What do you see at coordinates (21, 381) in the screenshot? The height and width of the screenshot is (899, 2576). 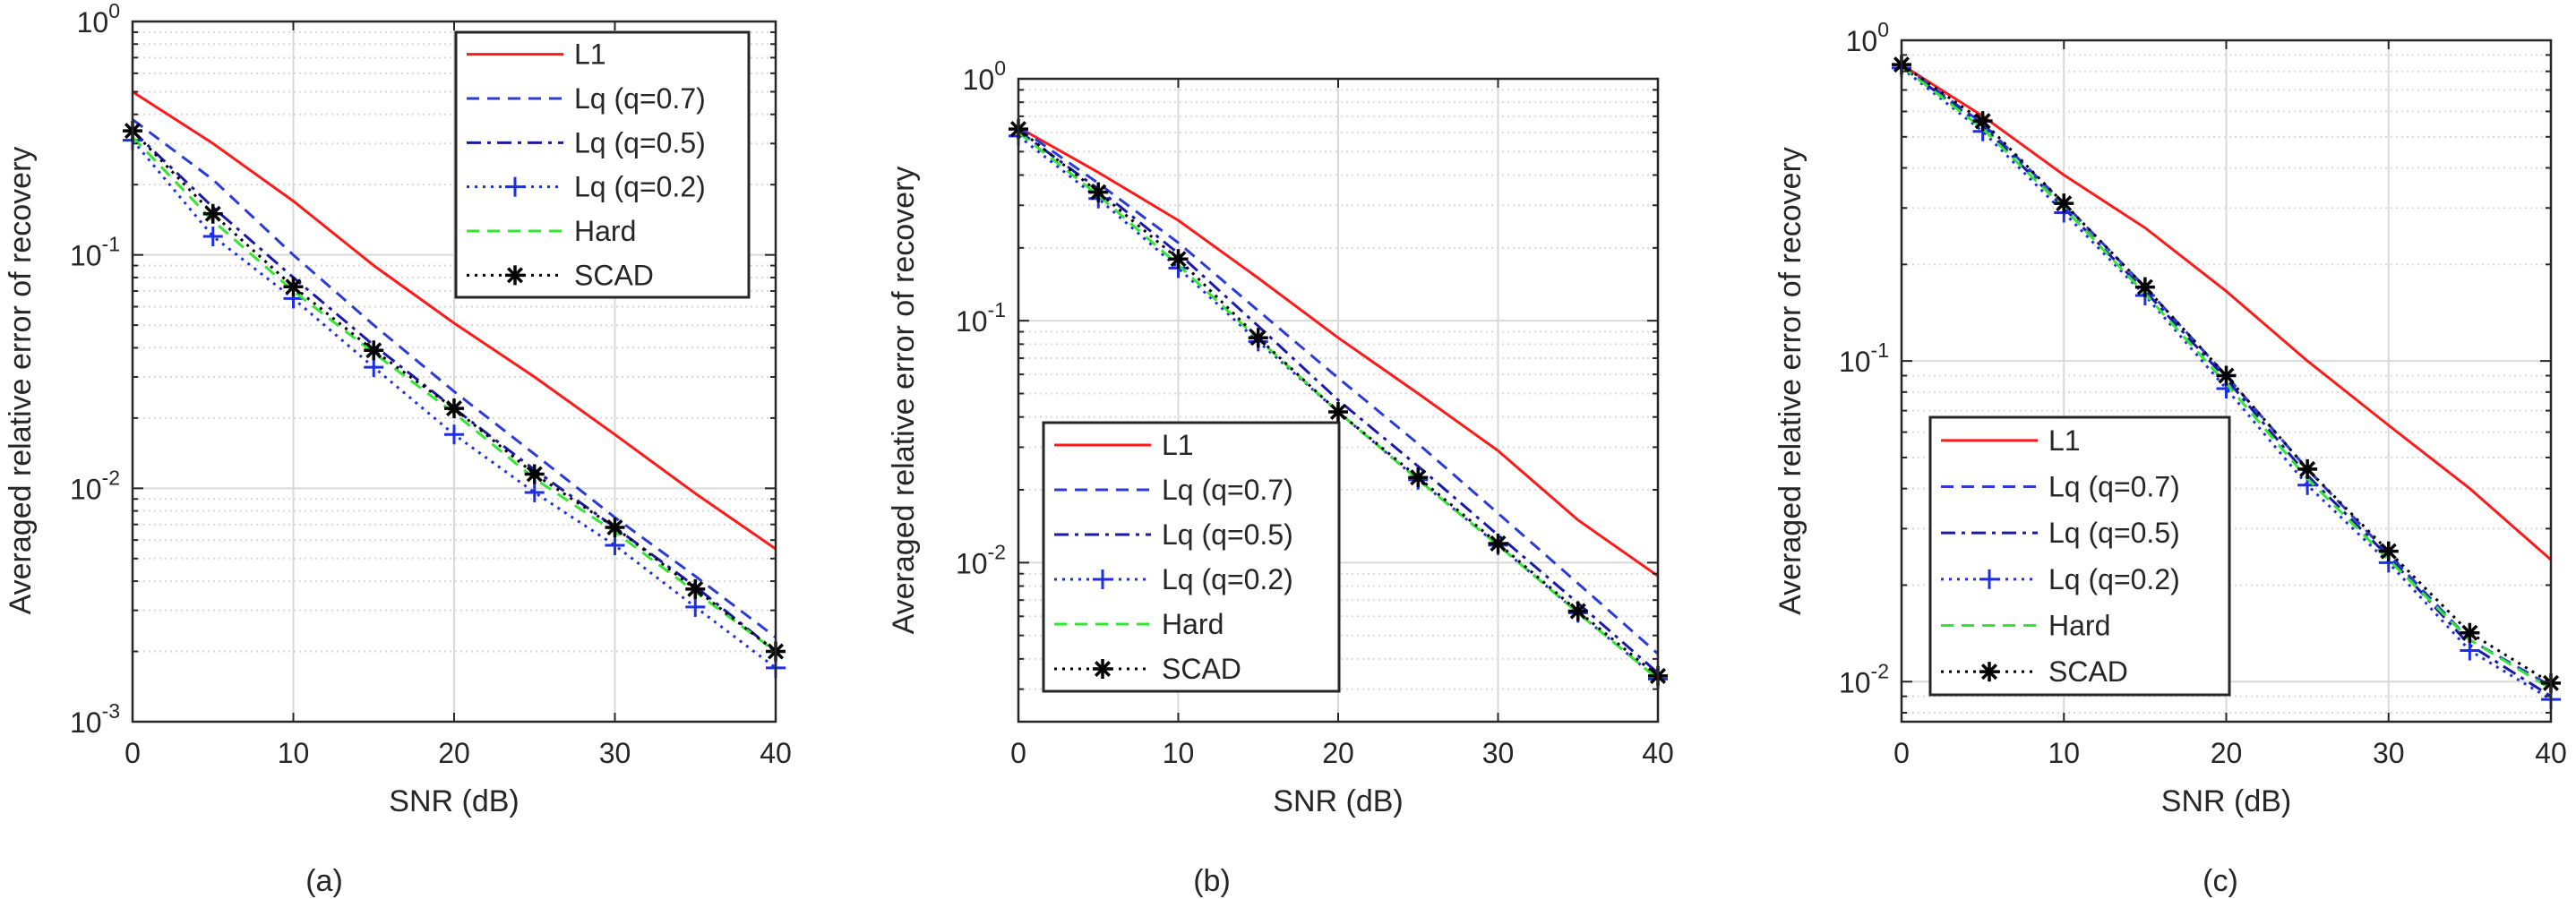 I see `panel-a-y-axis-label: Averaged relative error of recovery` at bounding box center [21, 381].